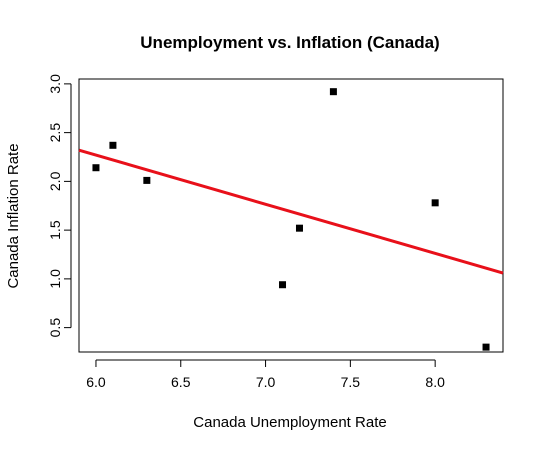  I want to click on x-tick-label: 6.0, so click(96, 382).